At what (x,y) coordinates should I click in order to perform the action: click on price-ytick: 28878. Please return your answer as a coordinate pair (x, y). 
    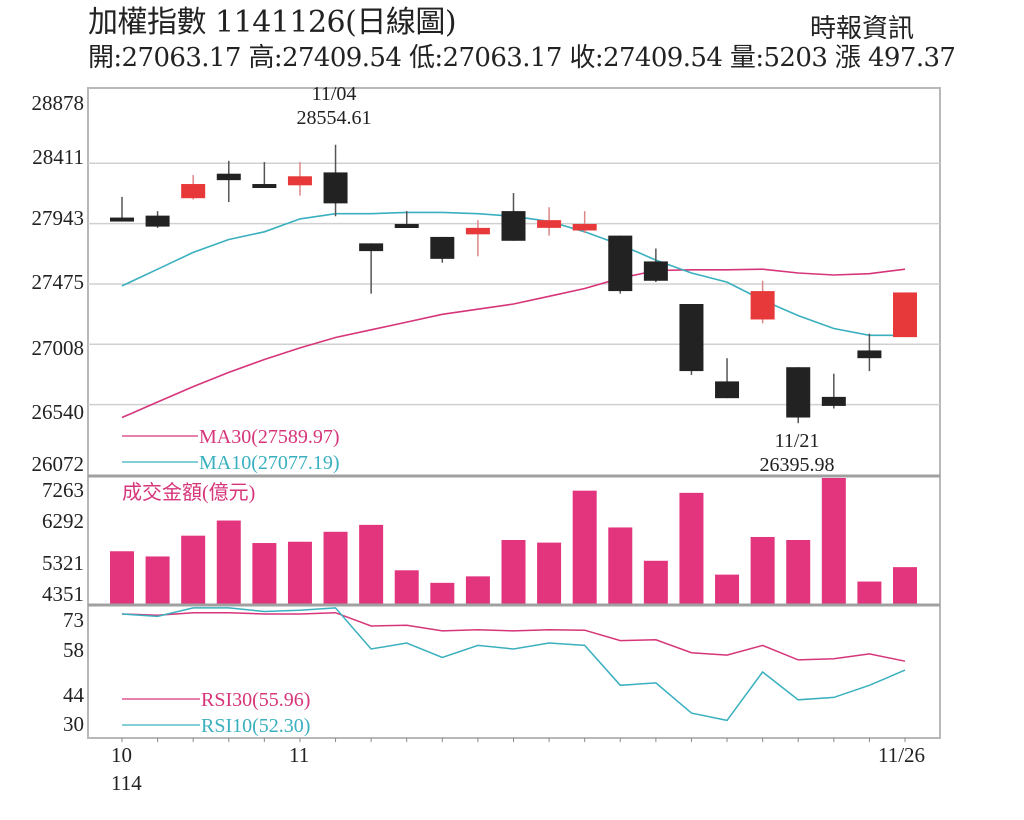
    Looking at the image, I should click on (58, 103).